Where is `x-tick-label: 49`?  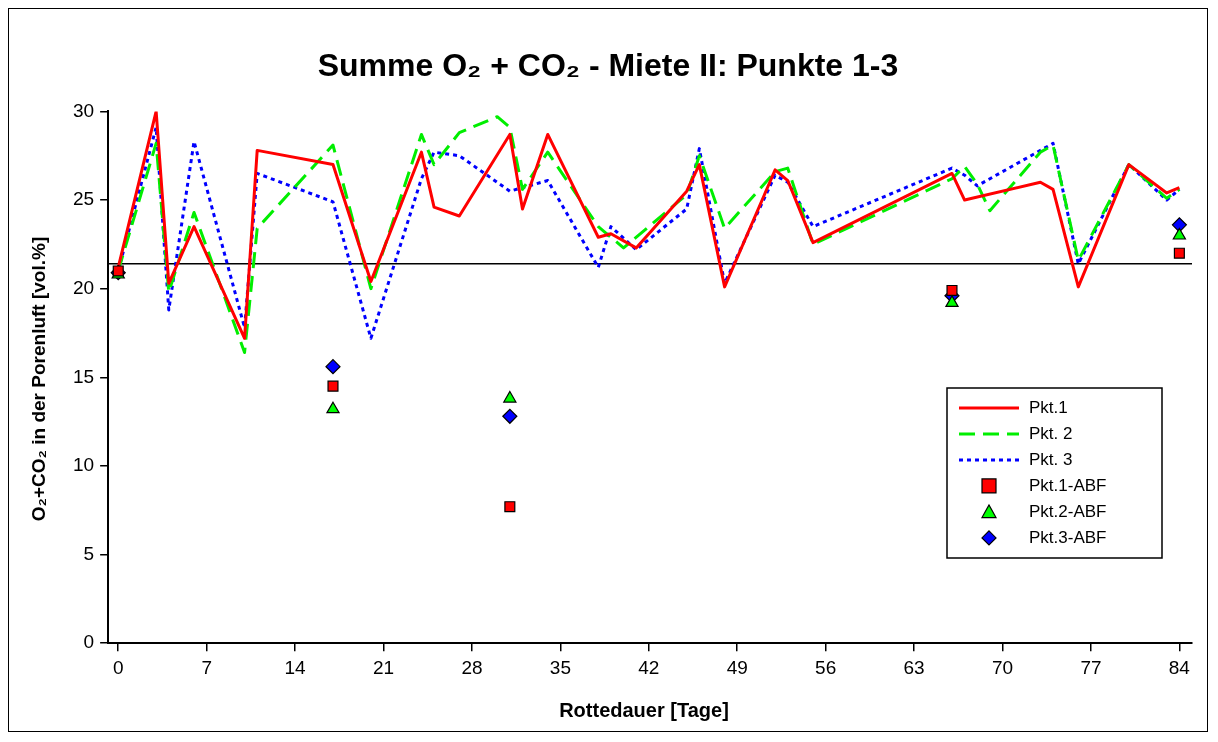 x-tick-label: 49 is located at coordinates (737, 667).